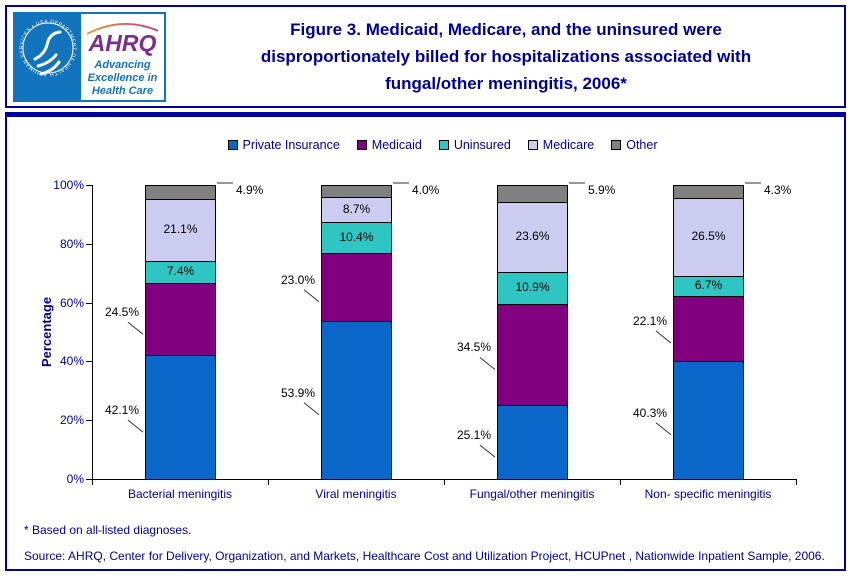 The image size is (853, 576). I want to click on tagline-line: Health Care, so click(122, 91).